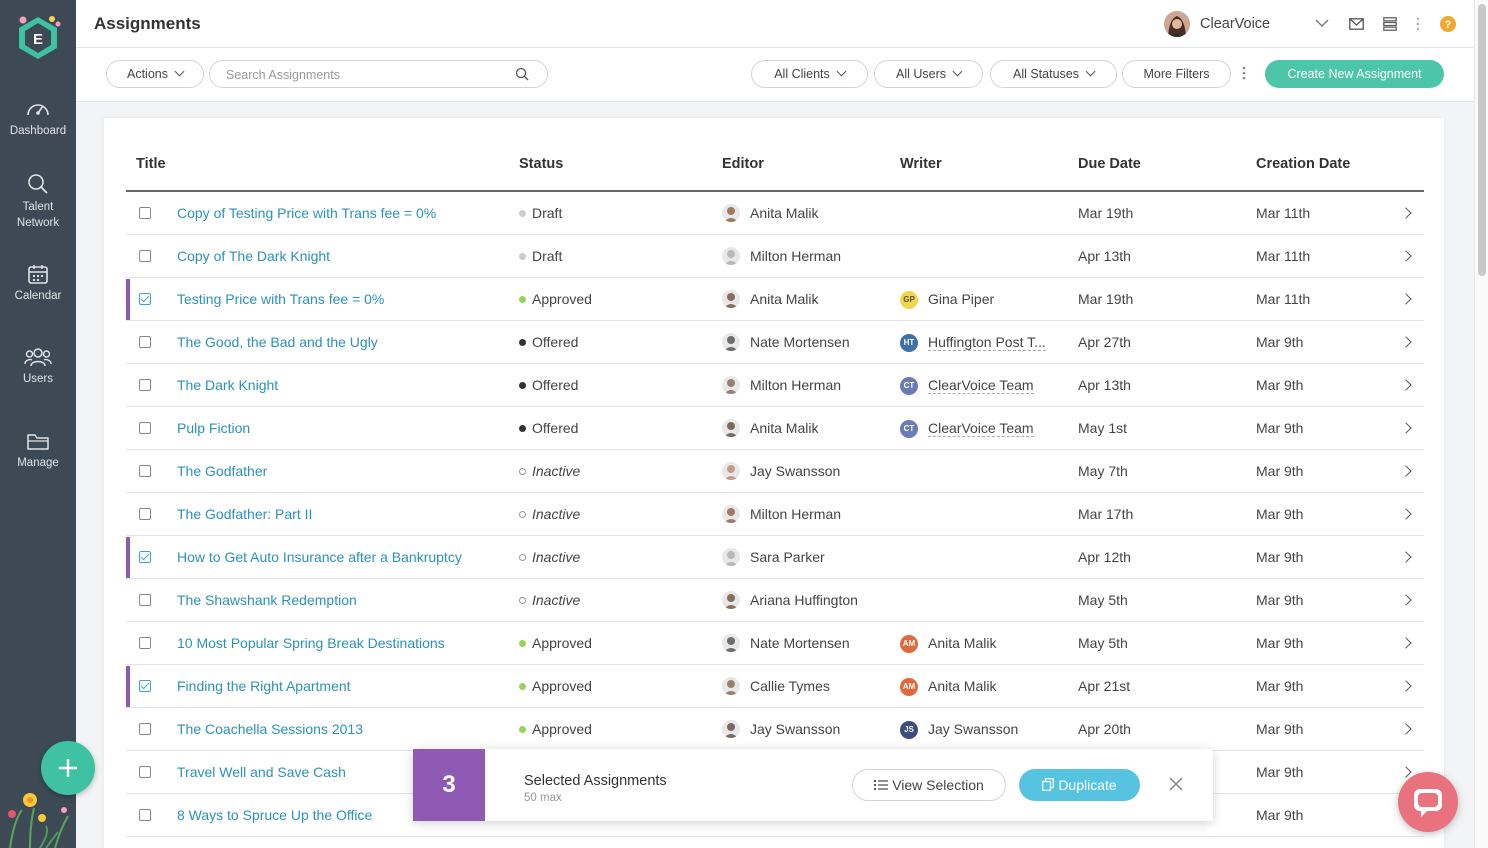 The height and width of the screenshot is (848, 1488). I want to click on assignment-title-link: Pulp Fiction, so click(214, 428).